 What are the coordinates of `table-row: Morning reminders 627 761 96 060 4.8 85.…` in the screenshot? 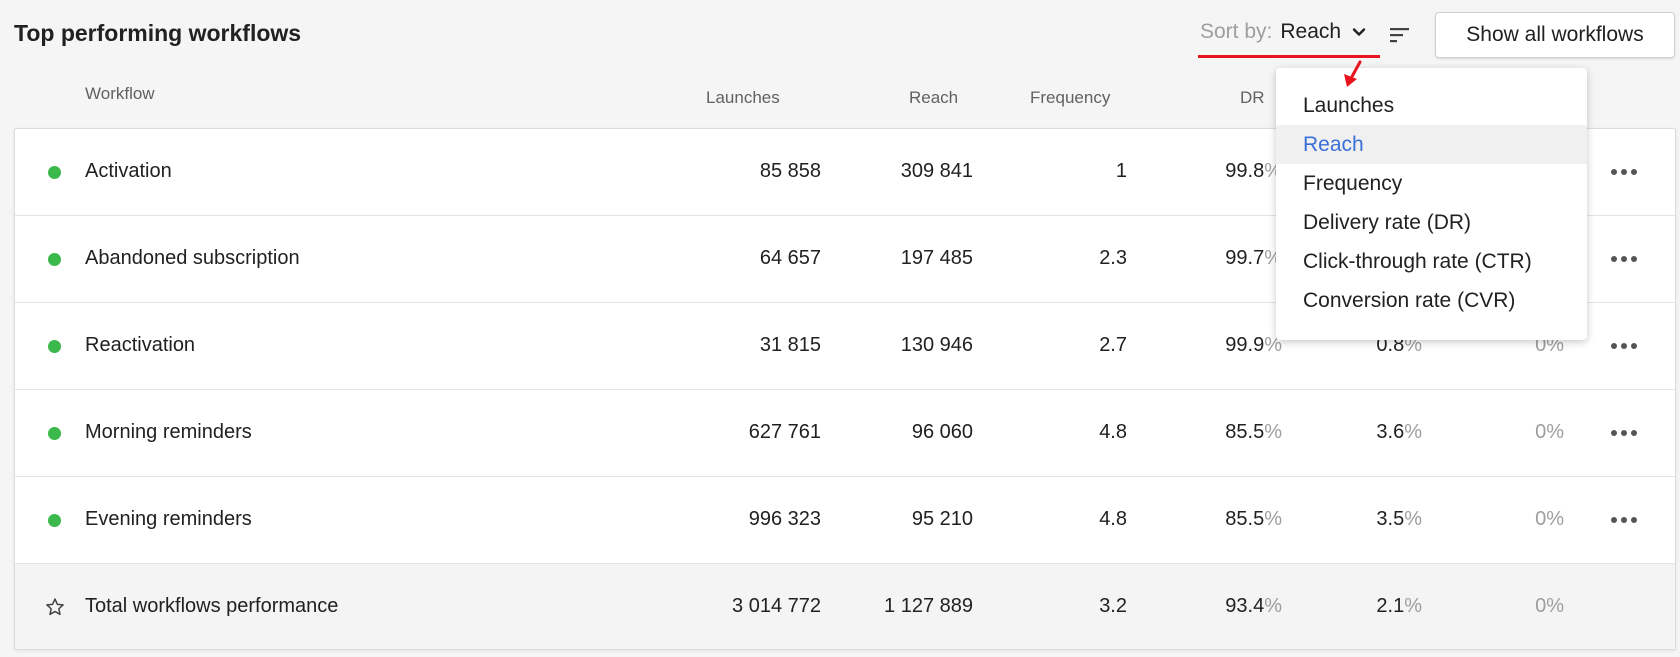 It's located at (845, 433).